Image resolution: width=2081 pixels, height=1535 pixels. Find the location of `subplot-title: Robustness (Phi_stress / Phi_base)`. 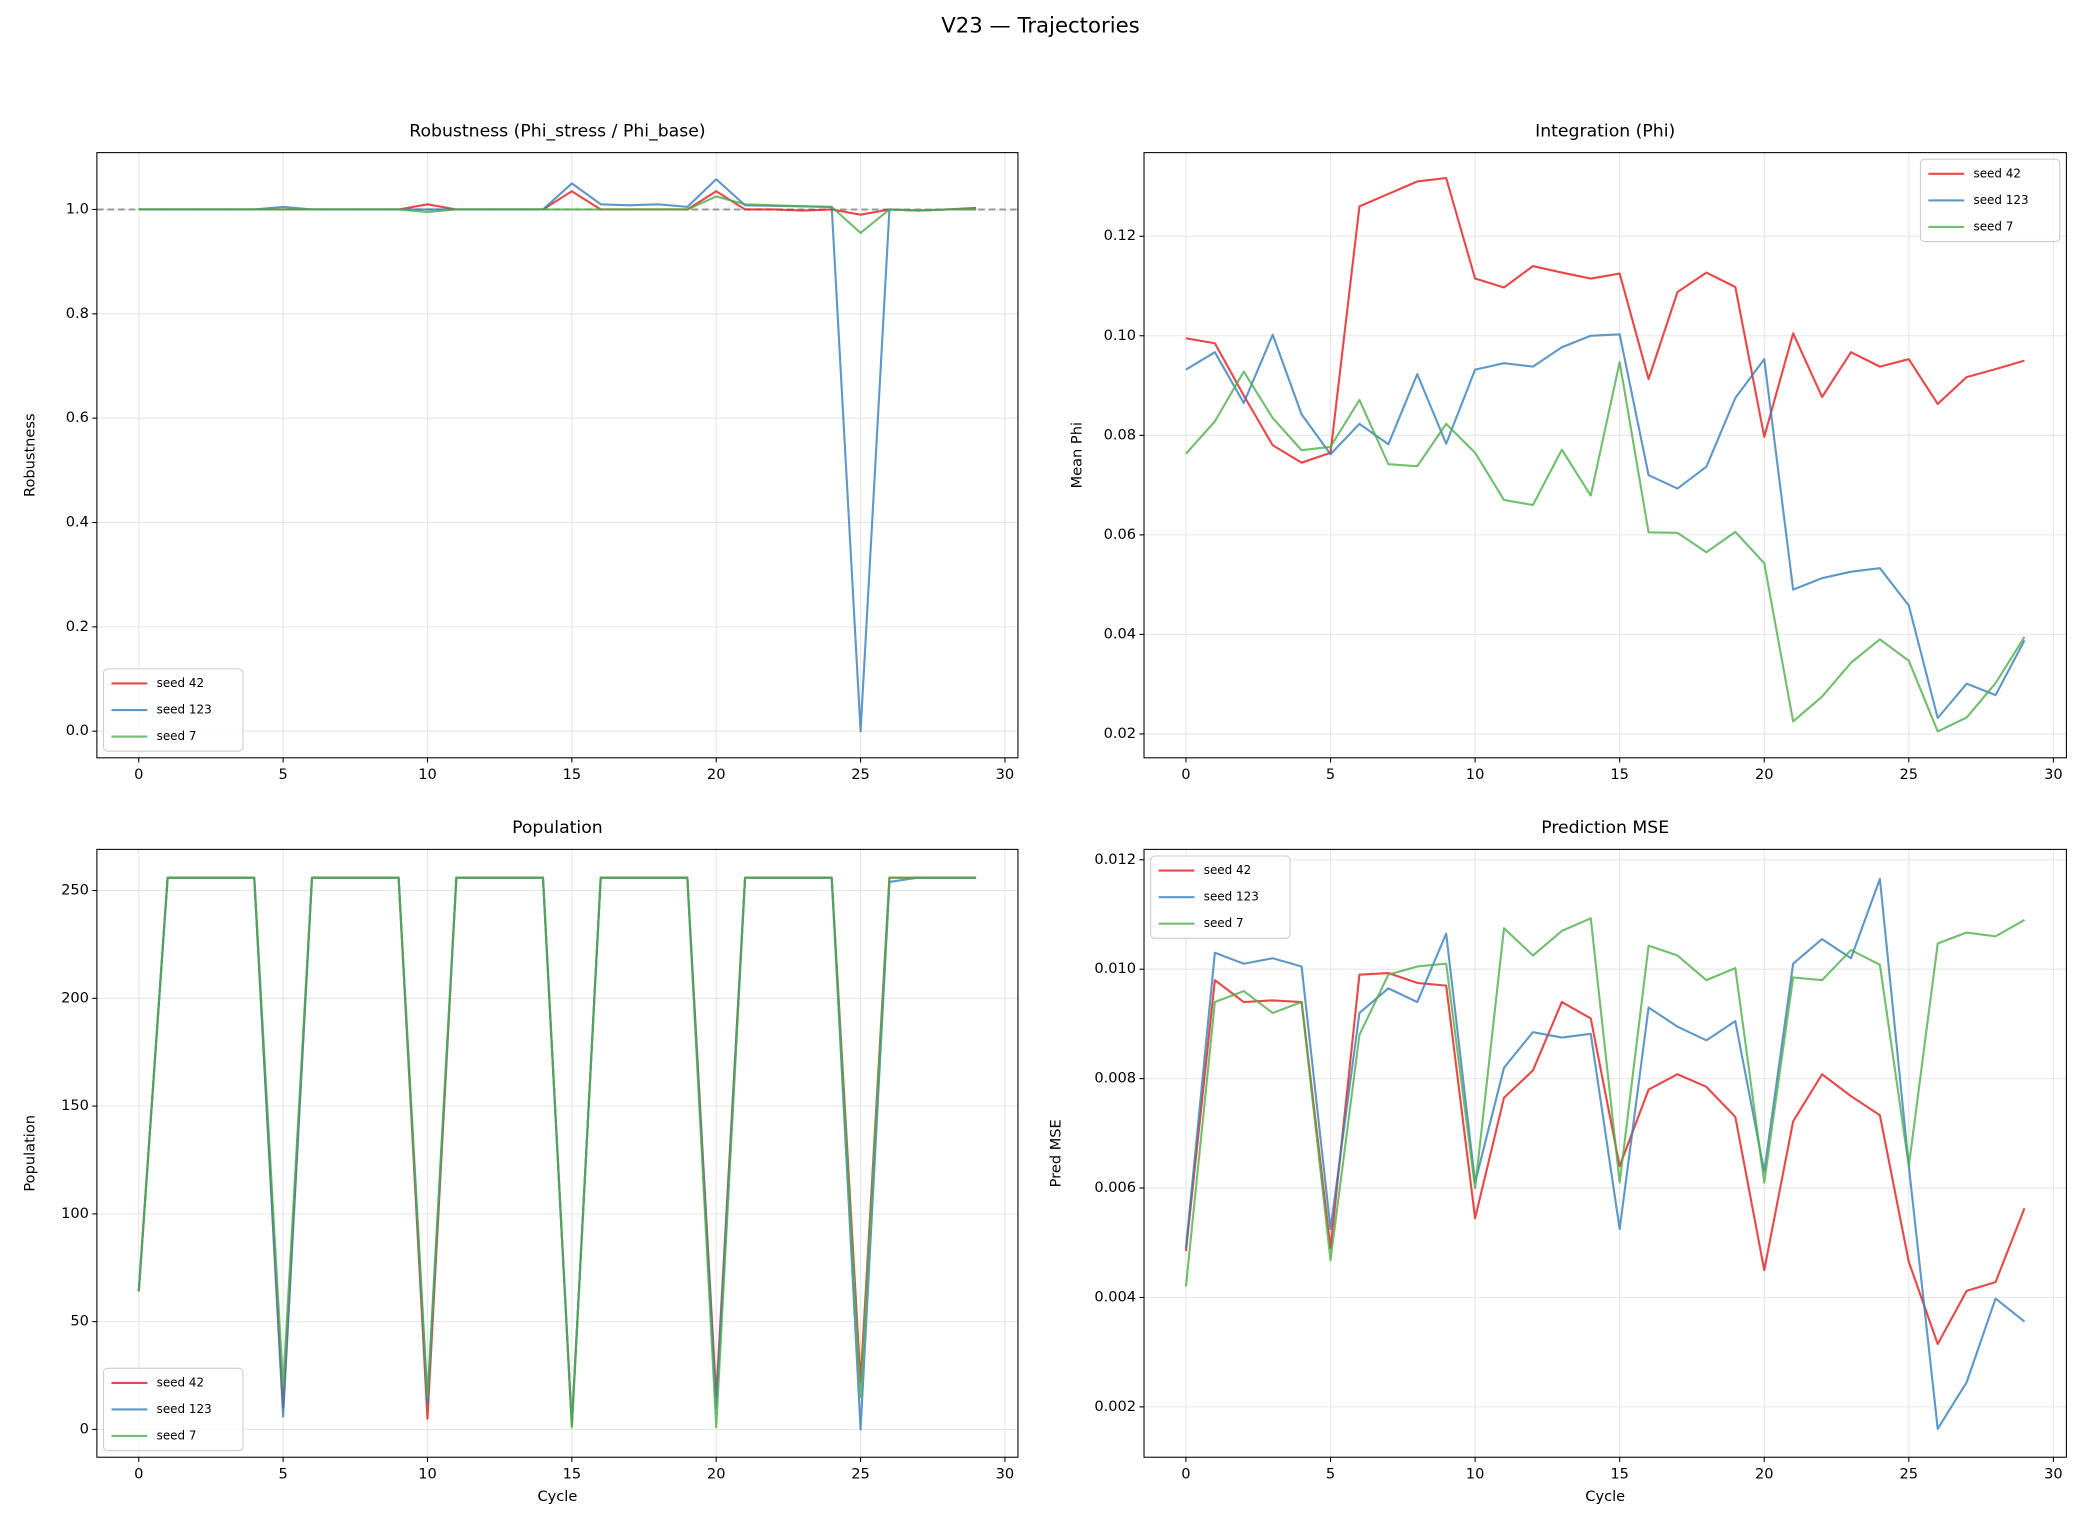

subplot-title: Robustness (Phi_stress / Phi_base) is located at coordinates (557, 131).